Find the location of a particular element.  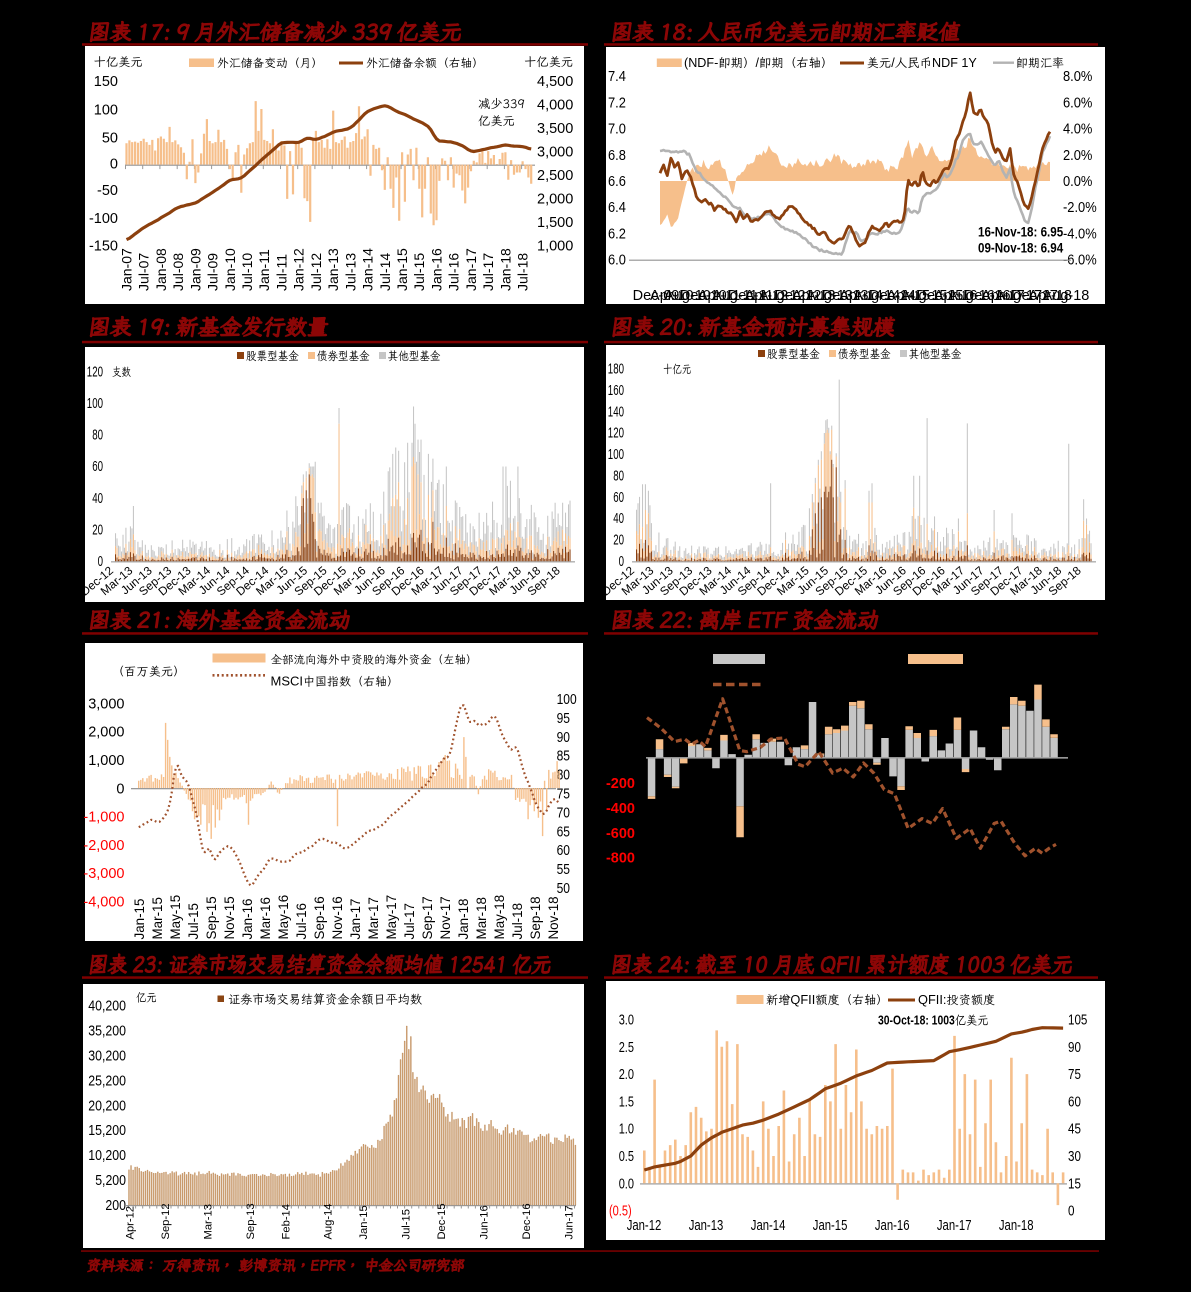

svg-text: Mar-17 is located at coordinates (373, 918).